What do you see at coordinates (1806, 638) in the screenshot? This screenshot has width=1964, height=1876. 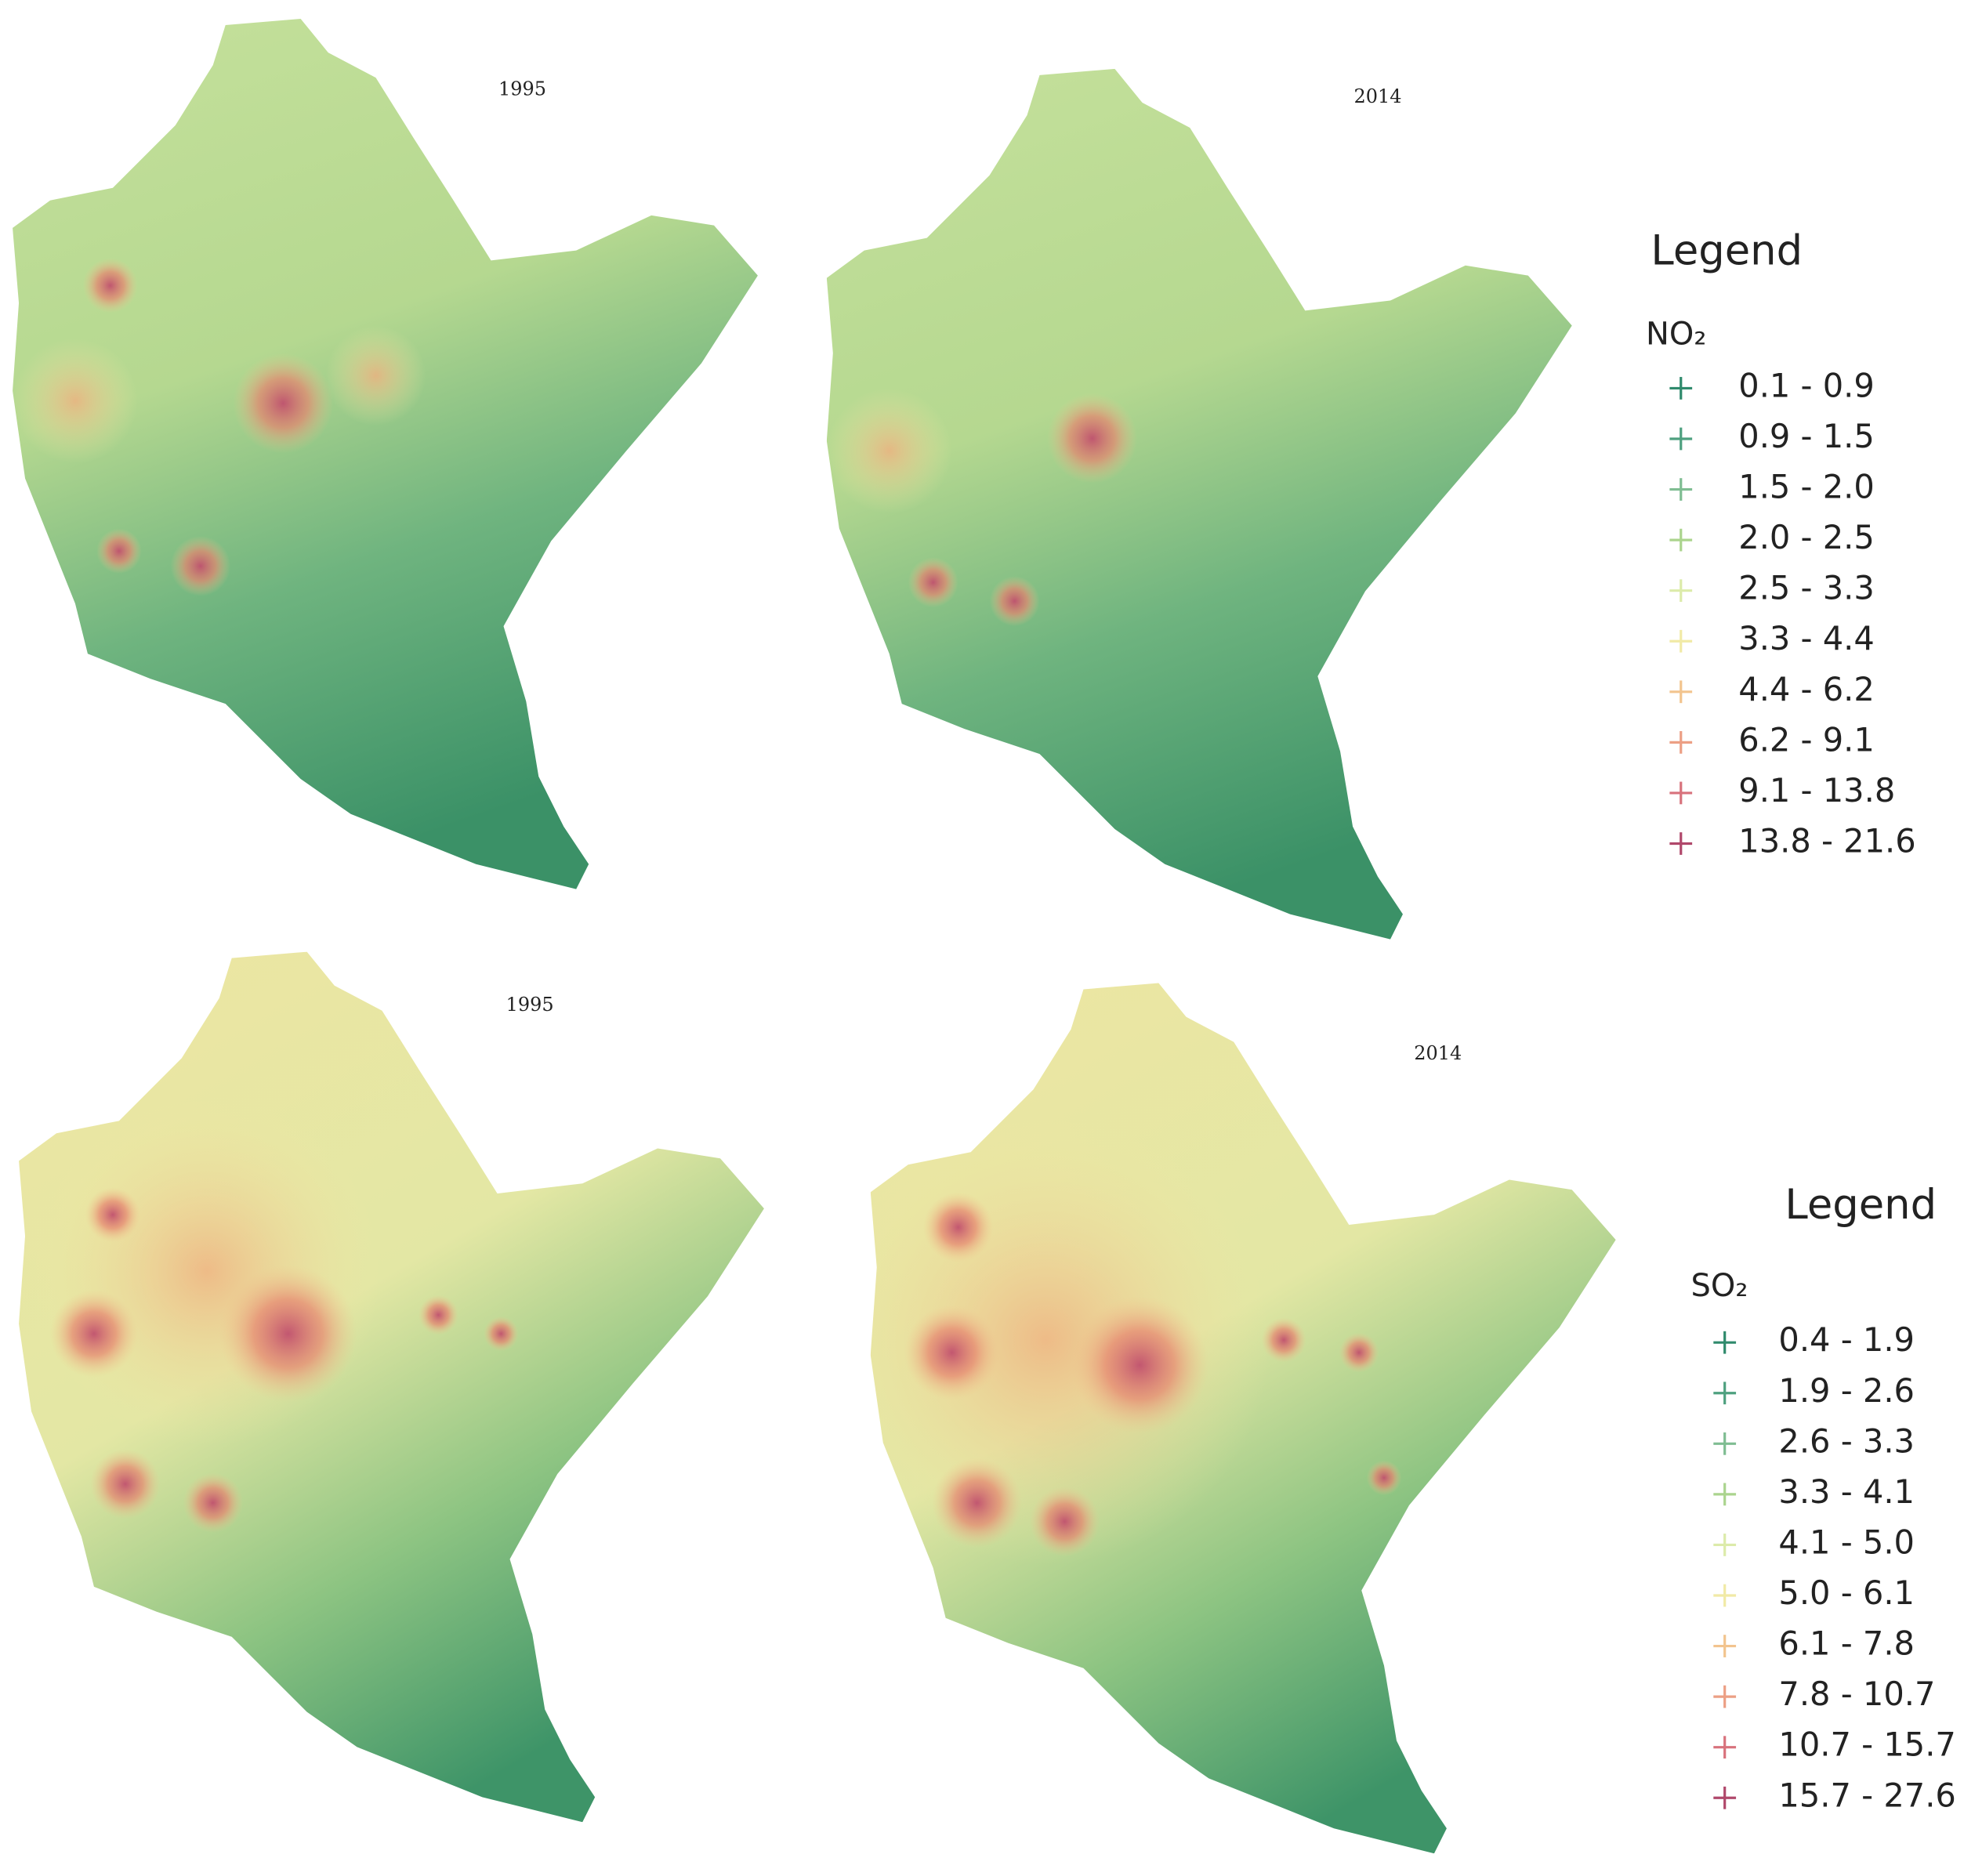 I see `legend-item: 3.3 - 4.4` at bounding box center [1806, 638].